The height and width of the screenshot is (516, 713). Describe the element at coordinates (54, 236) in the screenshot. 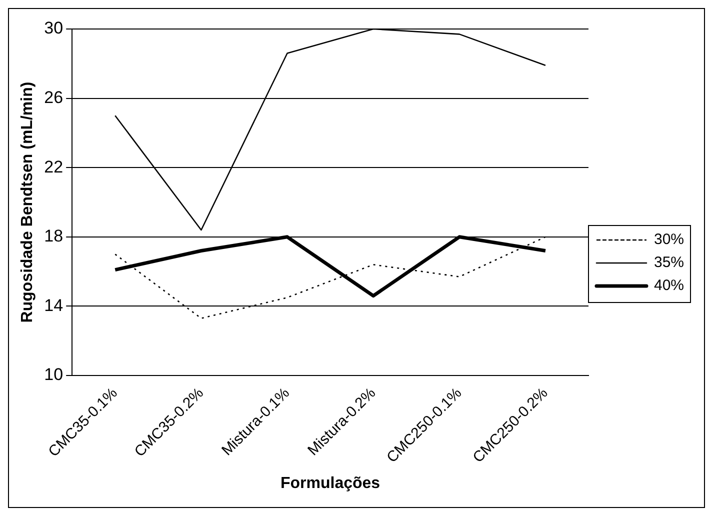

I see `y-tick-label: 18` at that location.